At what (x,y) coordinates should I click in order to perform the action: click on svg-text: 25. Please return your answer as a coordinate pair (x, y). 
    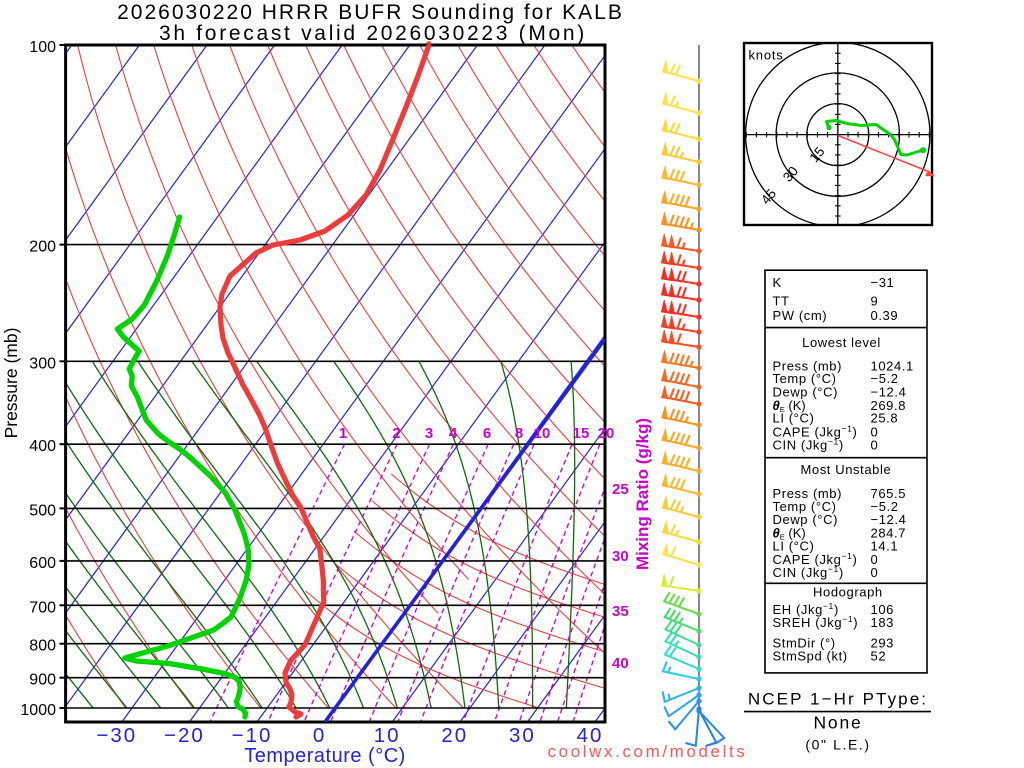
    Looking at the image, I should click on (620, 489).